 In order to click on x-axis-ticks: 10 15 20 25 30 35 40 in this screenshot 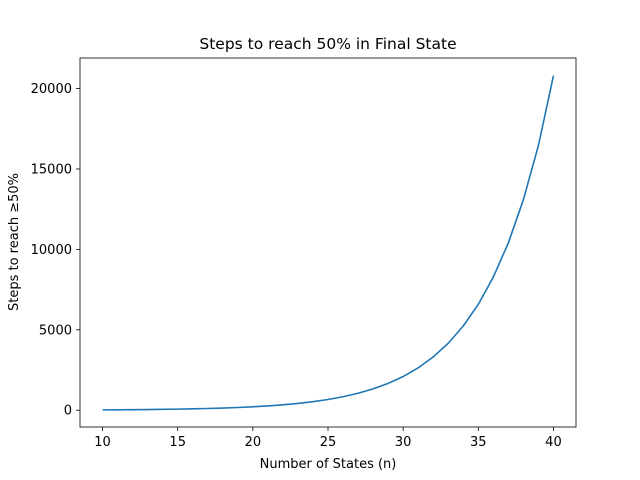, I will do `click(328, 438)`.